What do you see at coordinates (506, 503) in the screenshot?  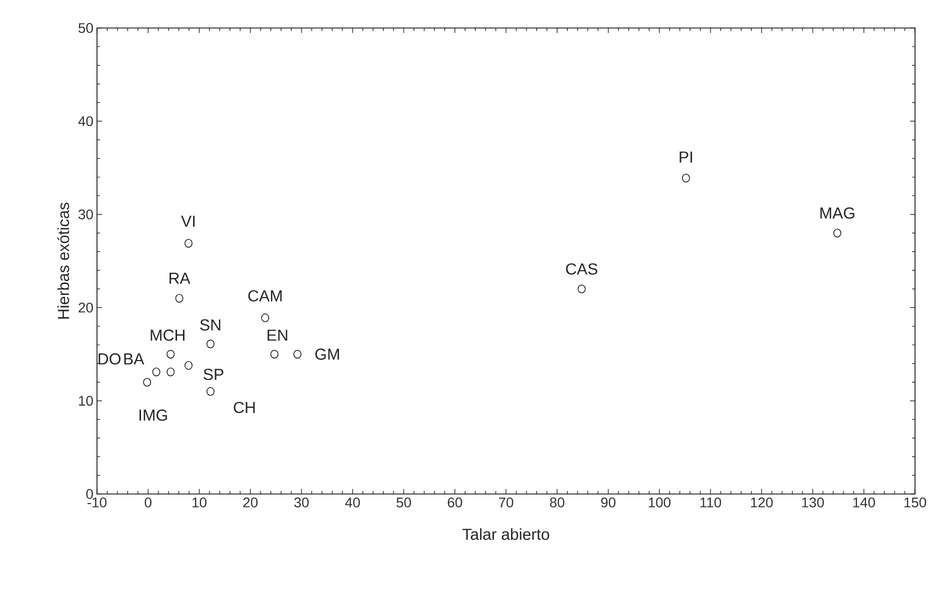 I see `x-tick-label: 70` at bounding box center [506, 503].